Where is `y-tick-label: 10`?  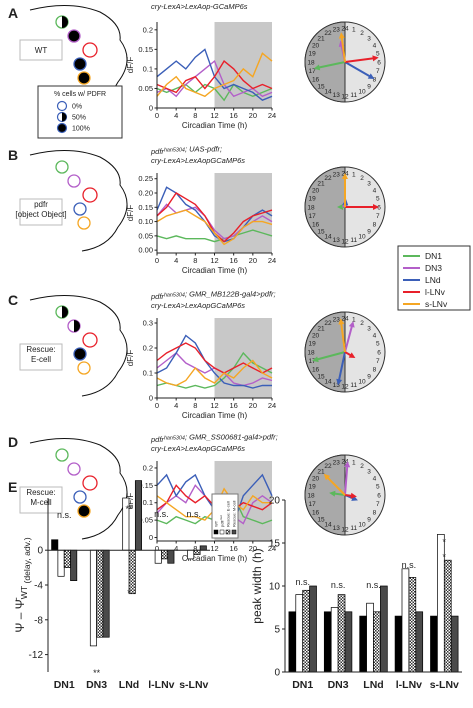
y-tick-label: 10 is located at coordinates (275, 587).